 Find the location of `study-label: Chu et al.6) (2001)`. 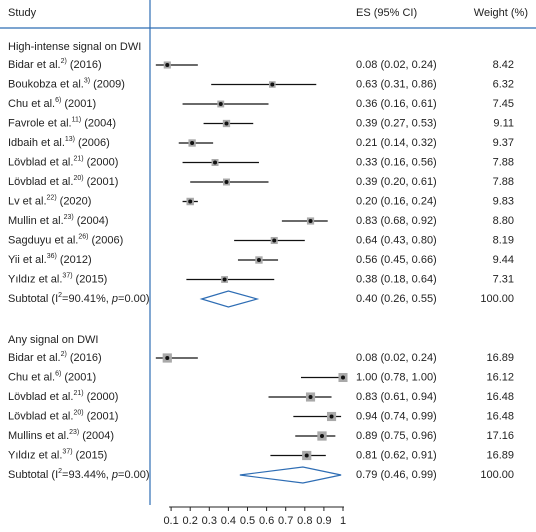

study-label: Chu et al.6) (2001) is located at coordinates (52, 103).